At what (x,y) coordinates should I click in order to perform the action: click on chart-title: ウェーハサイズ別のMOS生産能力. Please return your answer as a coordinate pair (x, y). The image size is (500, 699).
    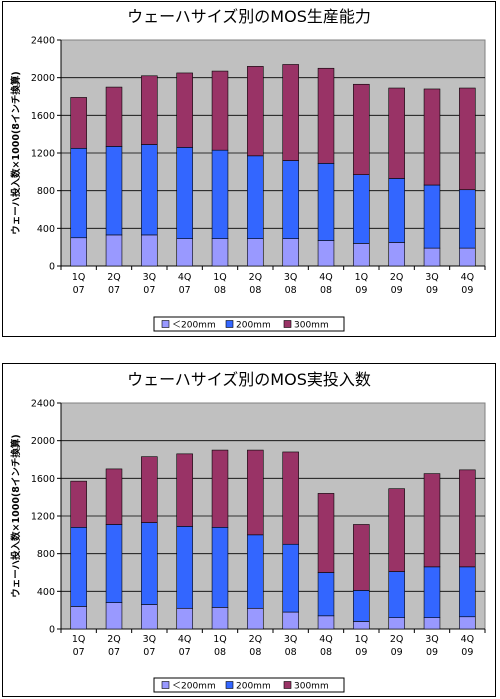
    Looking at the image, I should click on (249, 16).